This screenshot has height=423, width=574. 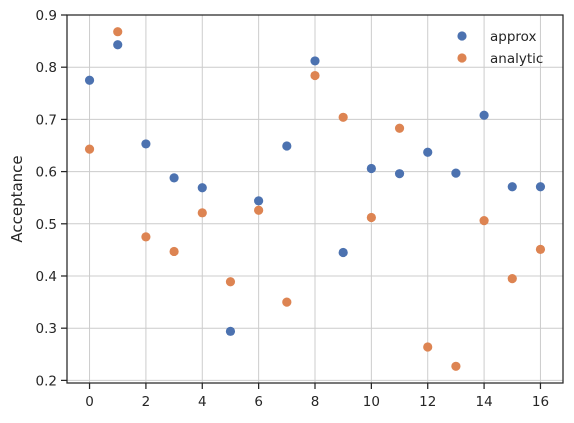 I want to click on y-axis-label: Acceptance, so click(x=17, y=198).